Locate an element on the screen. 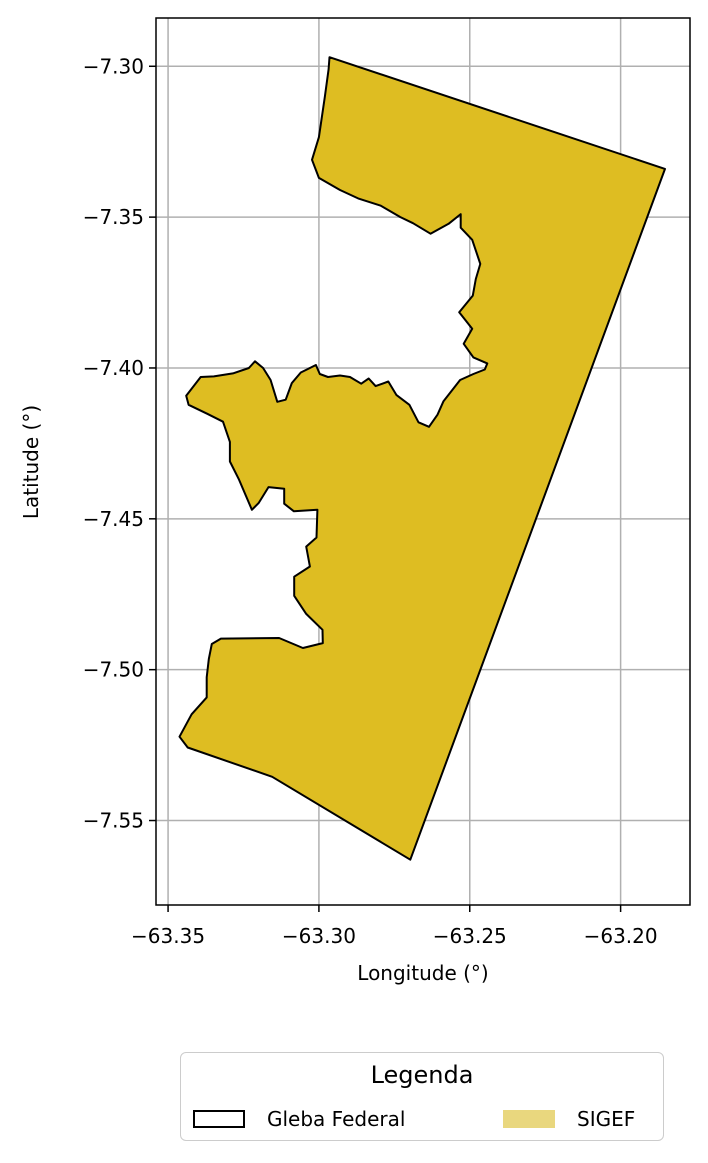 The width and height of the screenshot is (708, 1163). legend-swatch-sigef is located at coordinates (529, 1119).